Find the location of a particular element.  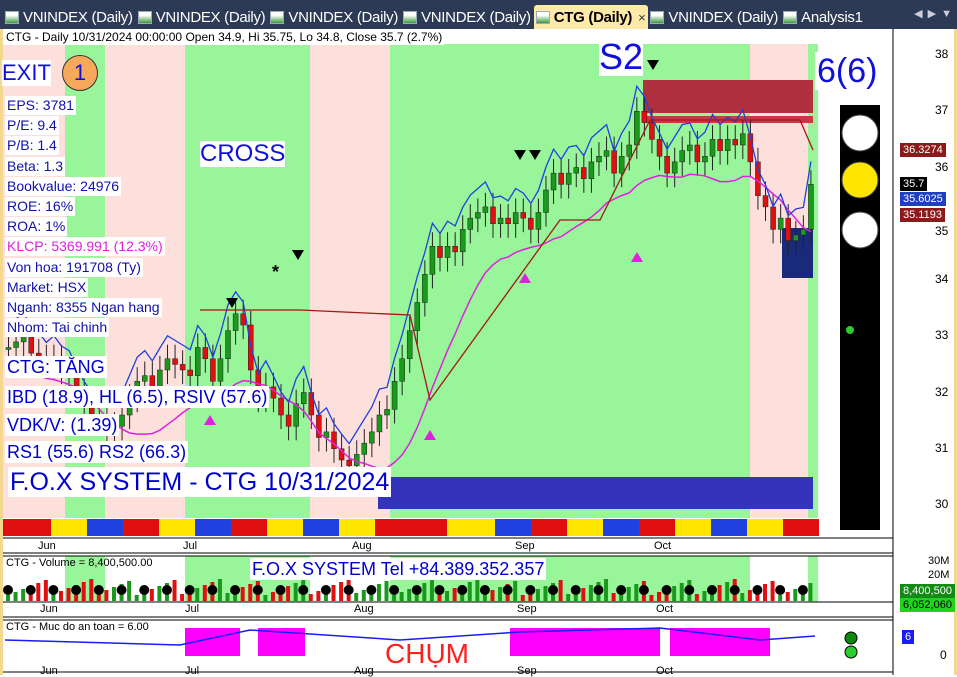

price-tick: 32 is located at coordinates (942, 391).